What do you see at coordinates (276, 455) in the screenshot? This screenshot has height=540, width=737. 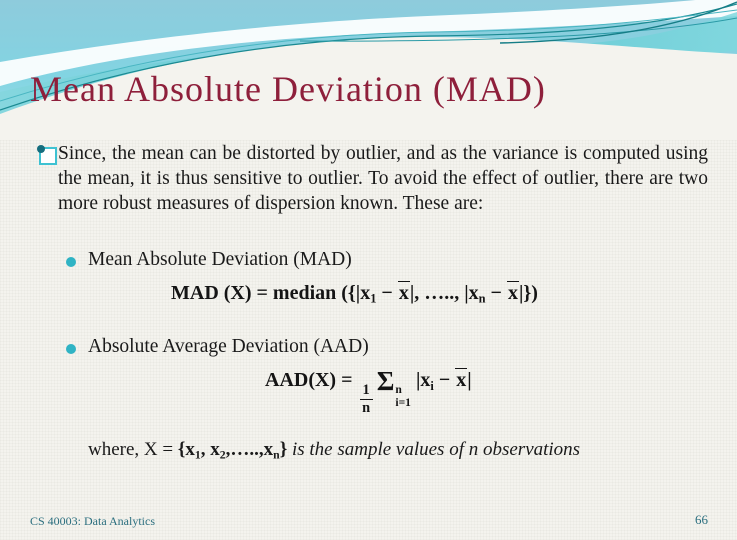 I see `where-sub-n: n` at bounding box center [276, 455].